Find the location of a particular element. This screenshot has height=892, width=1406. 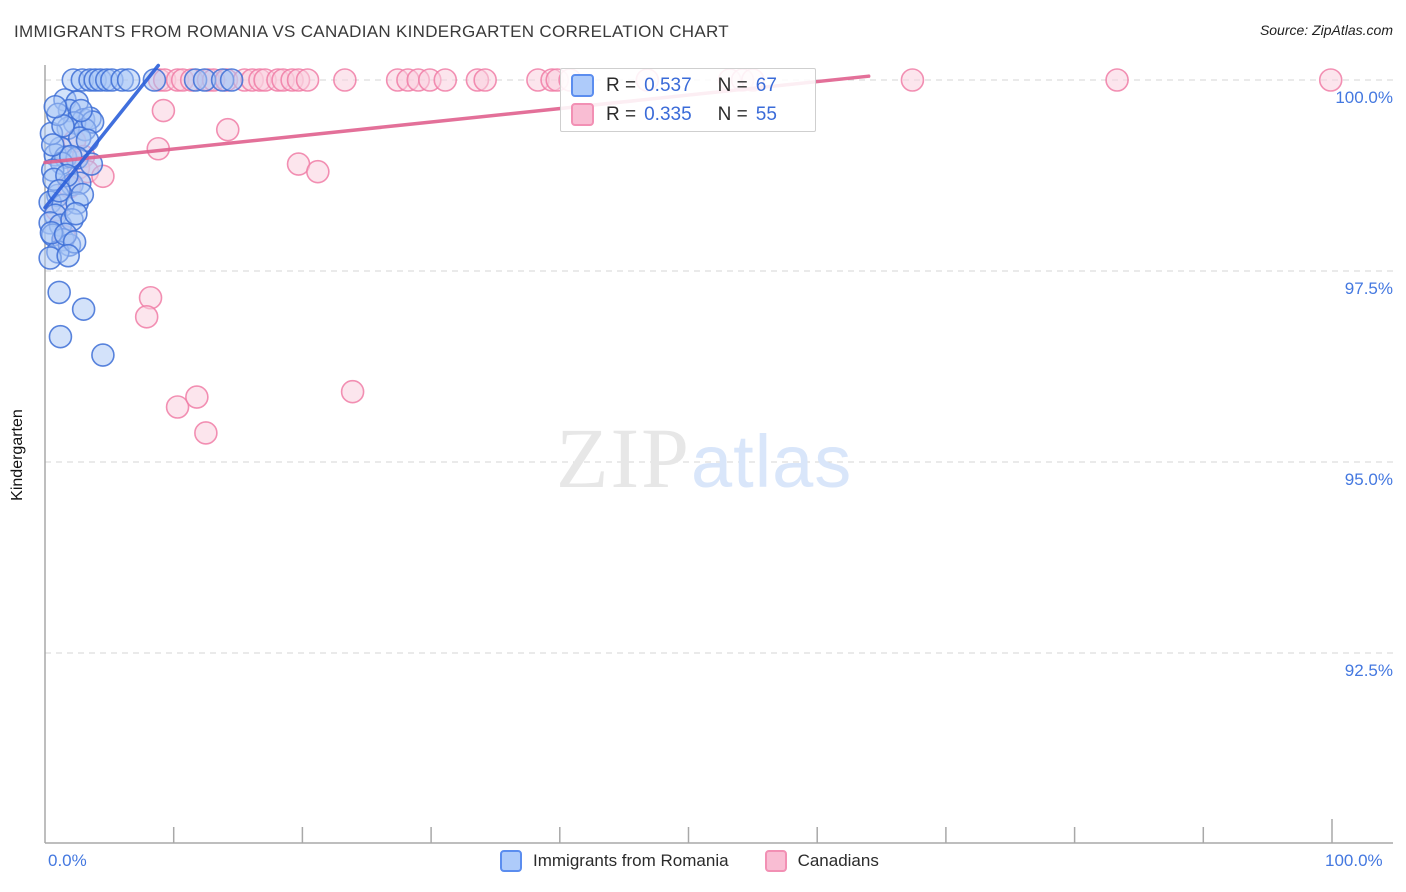

series-legend: Immigrants from Romania Canadians is located at coordinates (689, 861).